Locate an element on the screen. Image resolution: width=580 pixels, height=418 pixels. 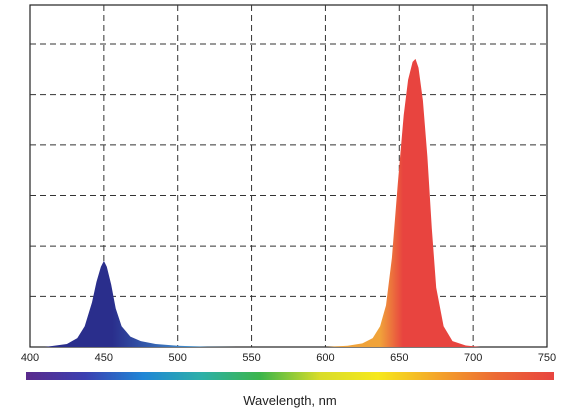
x-axis-ticks: 400 450 500 550 600 650 700 750 is located at coordinates (288, 358).